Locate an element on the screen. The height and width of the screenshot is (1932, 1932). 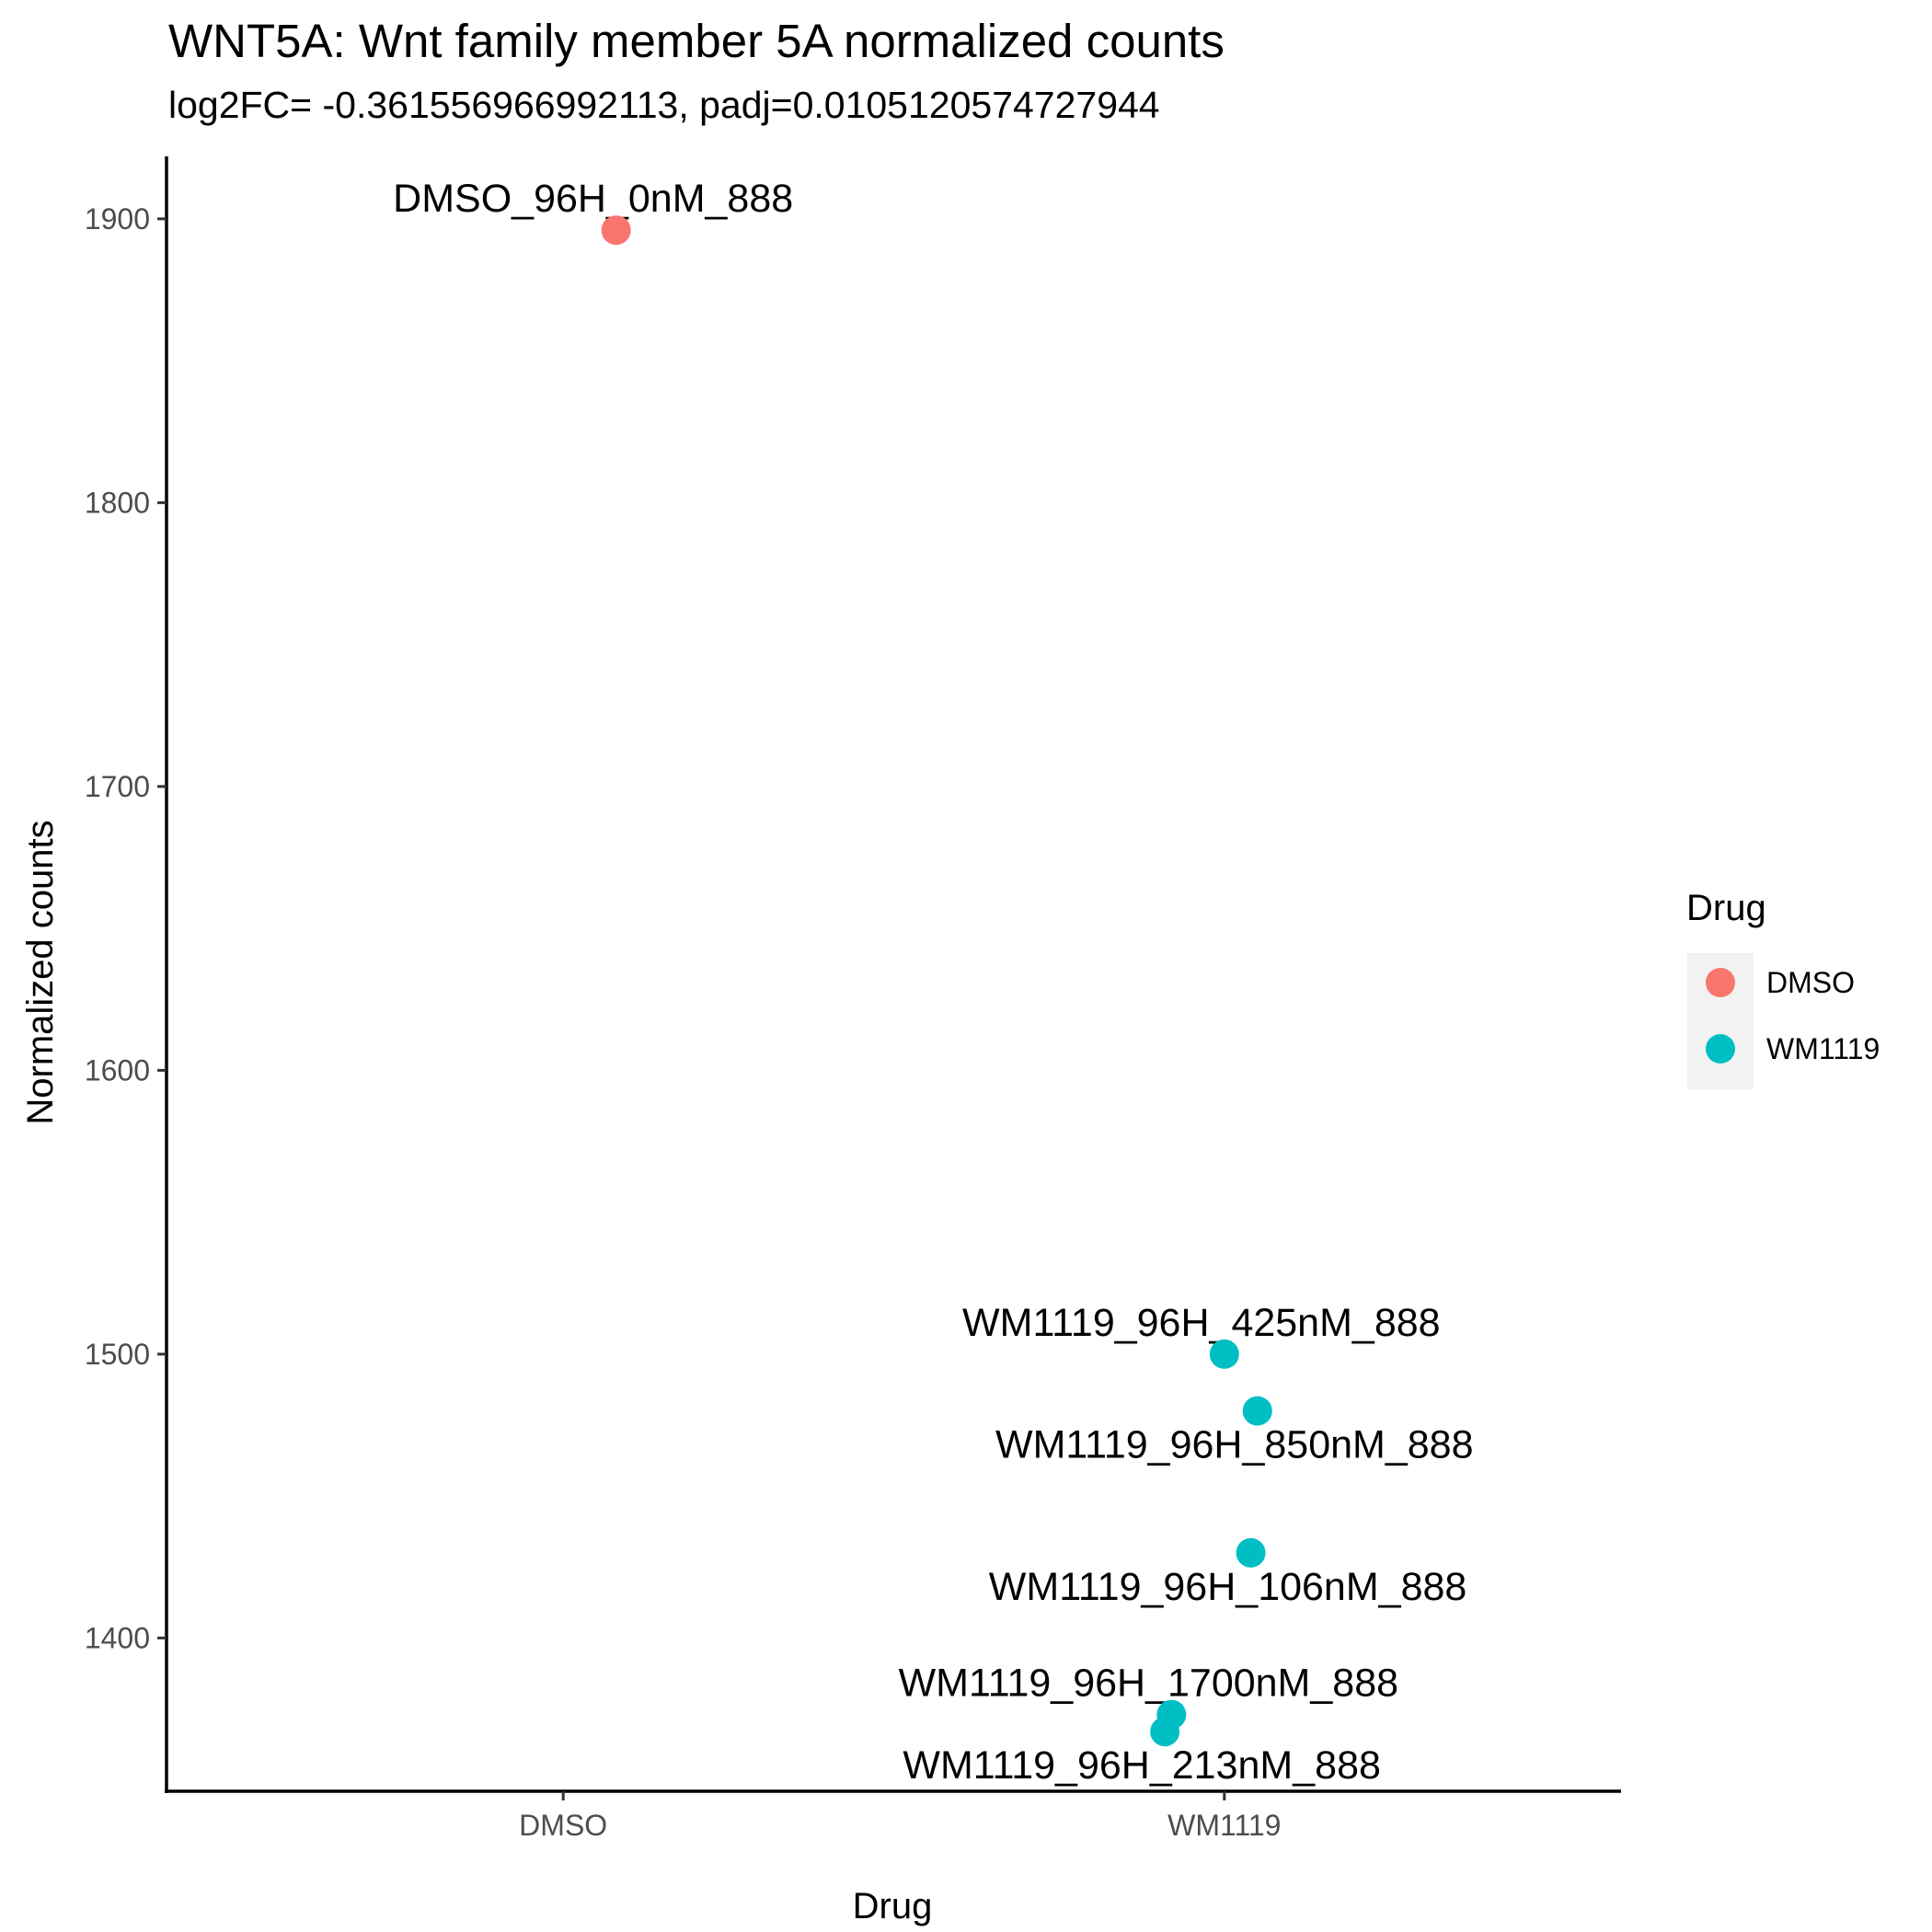
point-label: WM1119_96H_213nM_888 is located at coordinates (1142, 1765).